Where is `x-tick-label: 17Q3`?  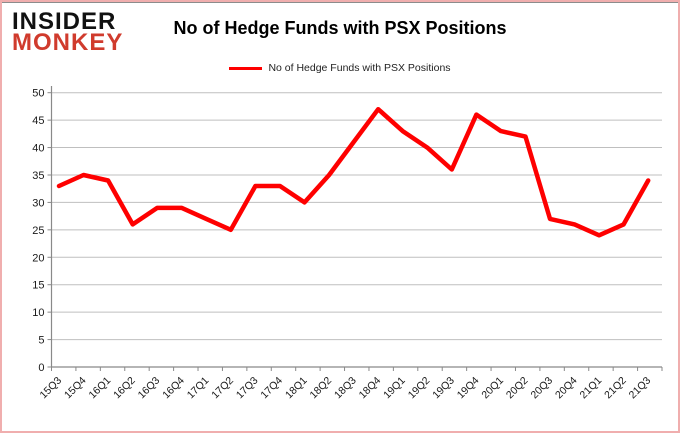
x-tick-label: 17Q3 is located at coordinates (247, 388).